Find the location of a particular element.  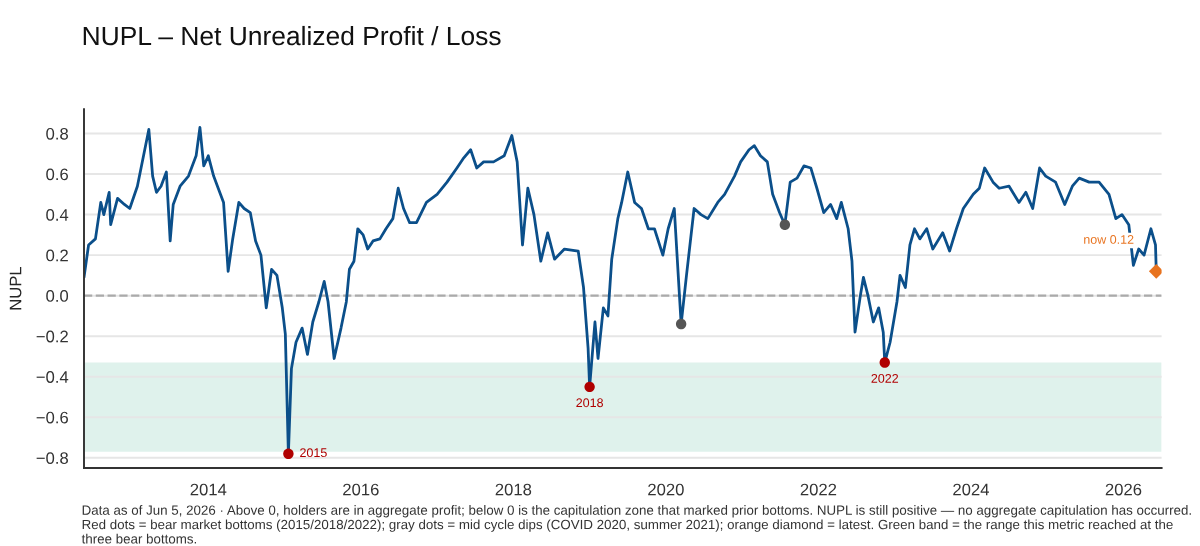

y-tick-label: 0.4 is located at coordinates (57, 214).